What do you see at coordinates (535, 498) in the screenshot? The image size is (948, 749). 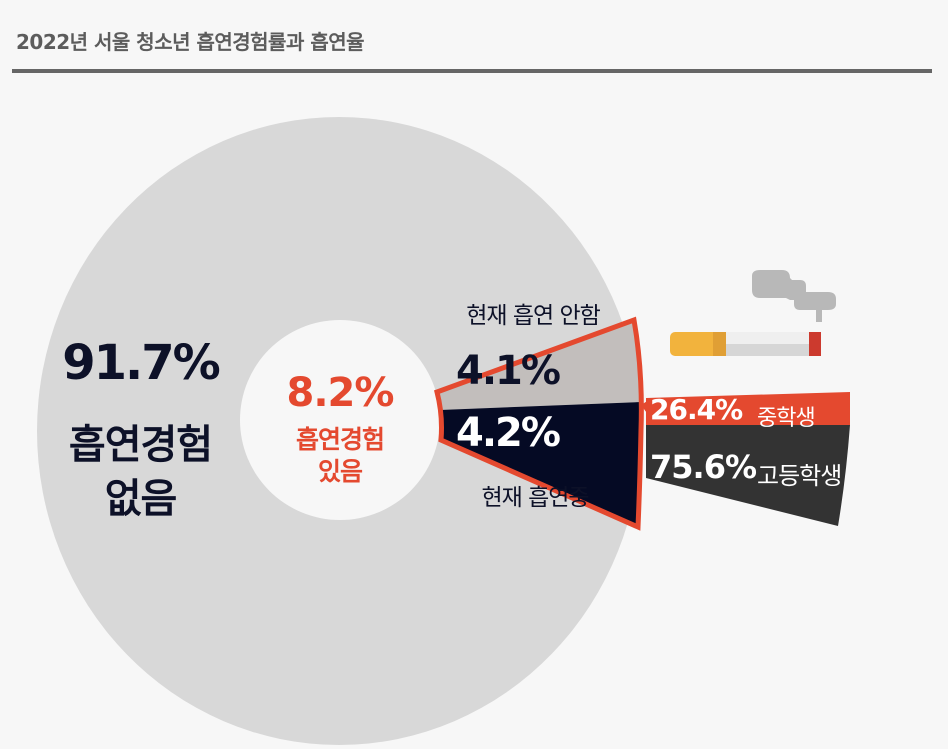 I see `current-smoker-title: 현재 흡연중` at bounding box center [535, 498].